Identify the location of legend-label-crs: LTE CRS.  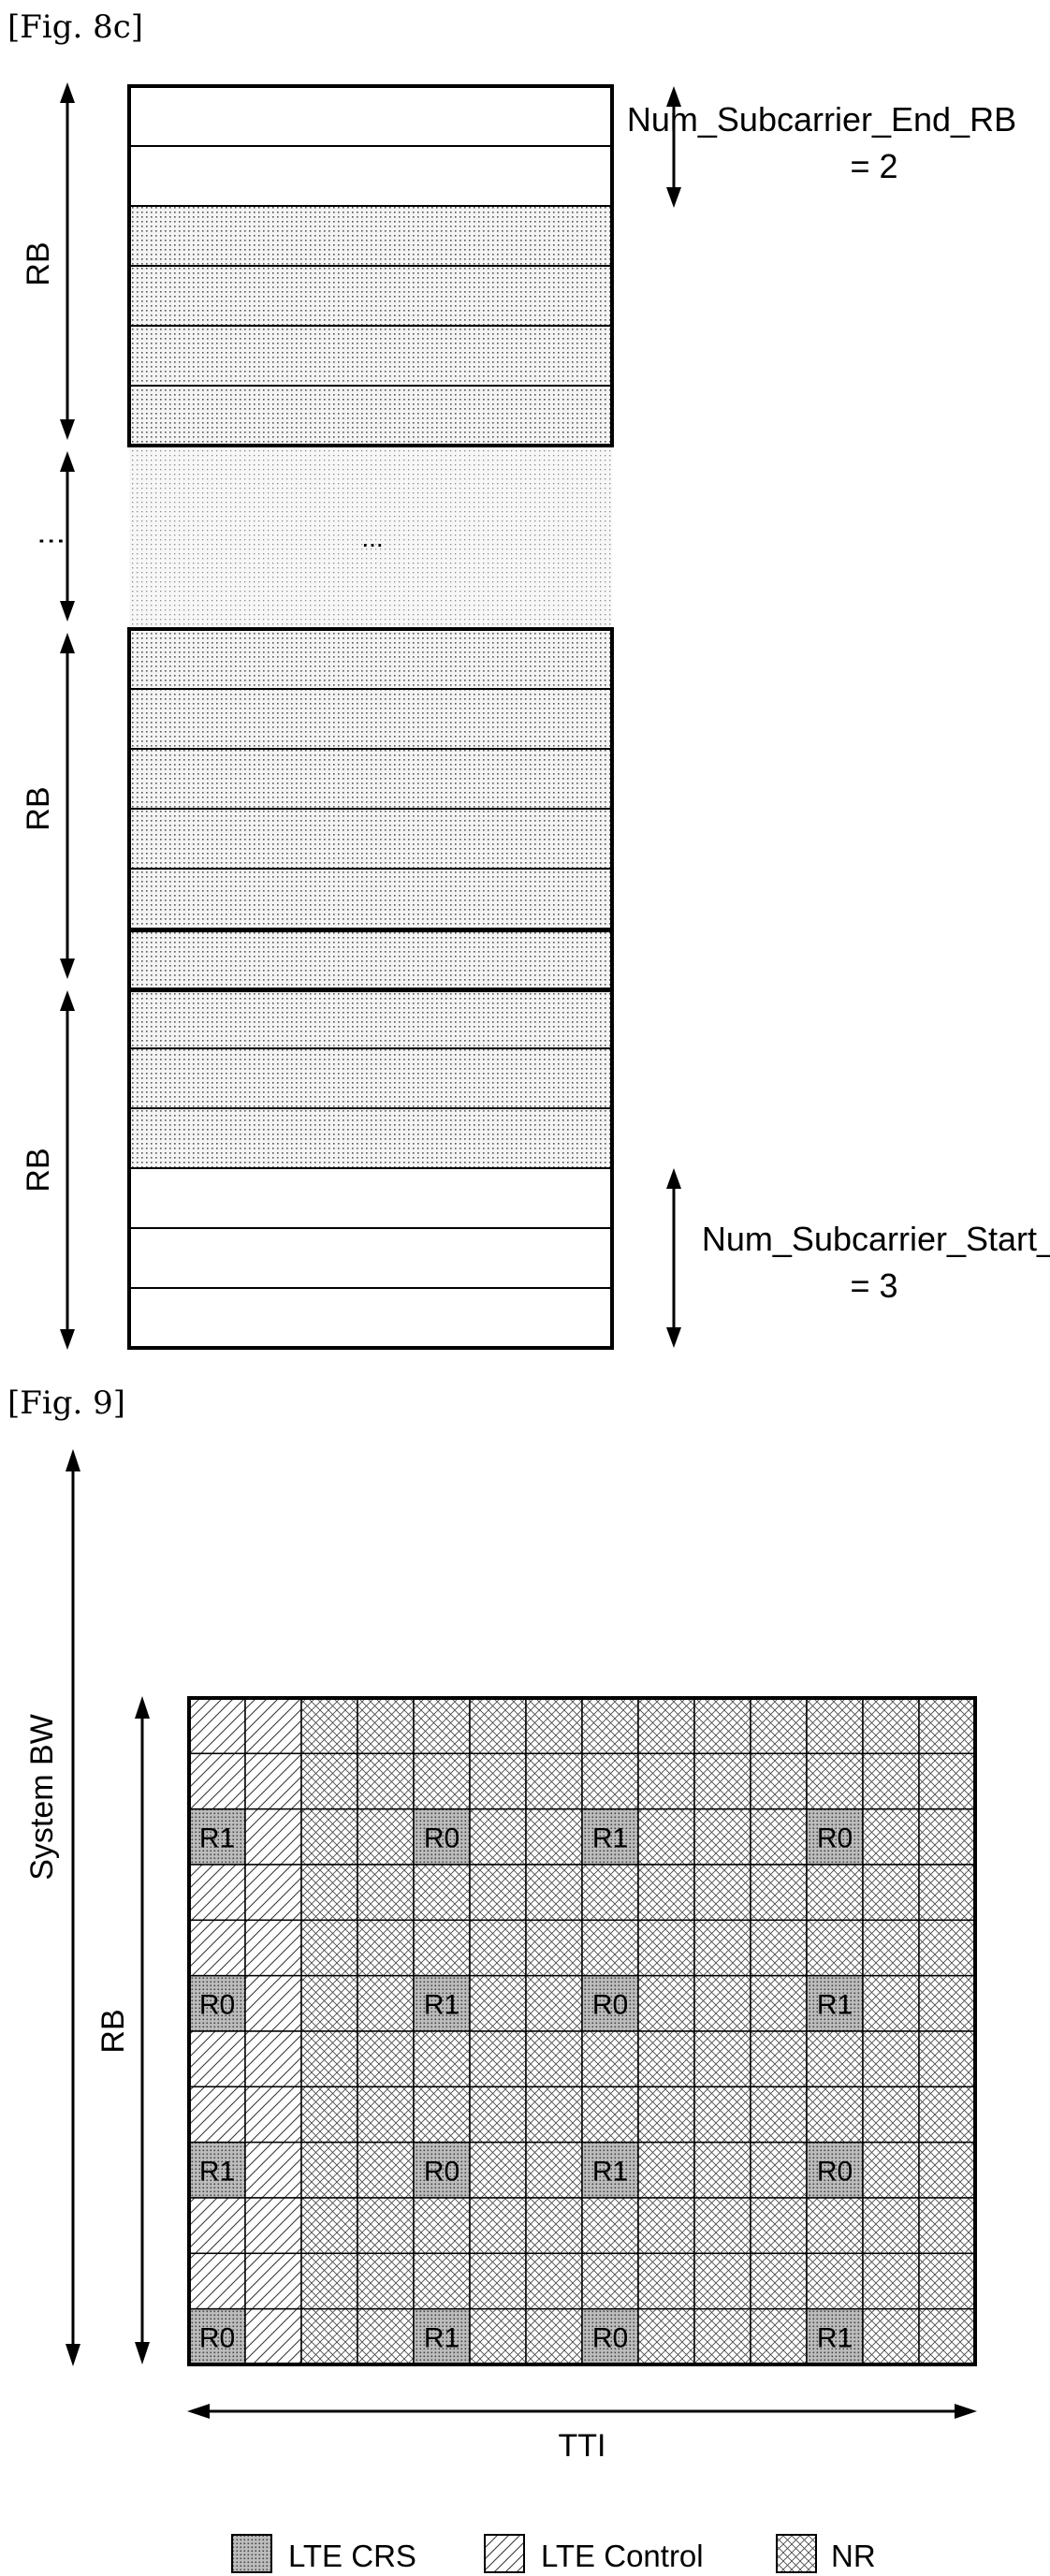
(352, 2556).